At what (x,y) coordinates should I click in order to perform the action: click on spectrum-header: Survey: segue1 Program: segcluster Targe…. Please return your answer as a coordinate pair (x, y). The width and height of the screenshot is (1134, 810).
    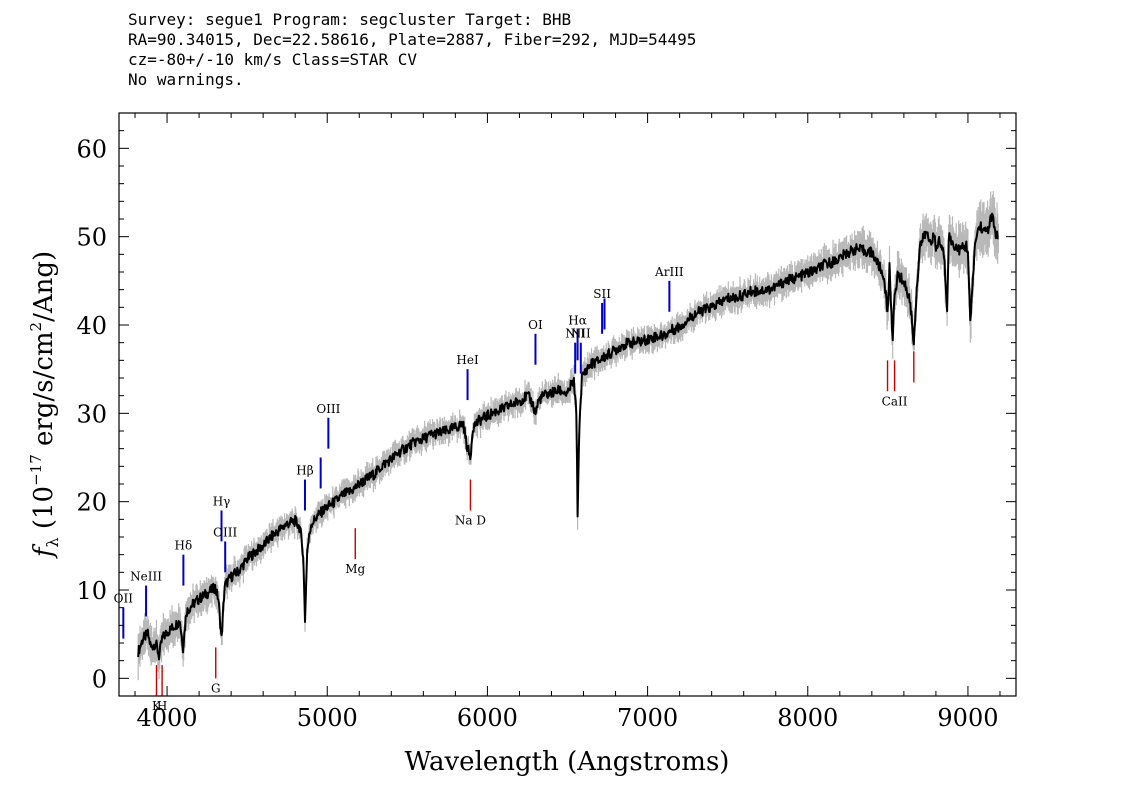
    Looking at the image, I should click on (412, 50).